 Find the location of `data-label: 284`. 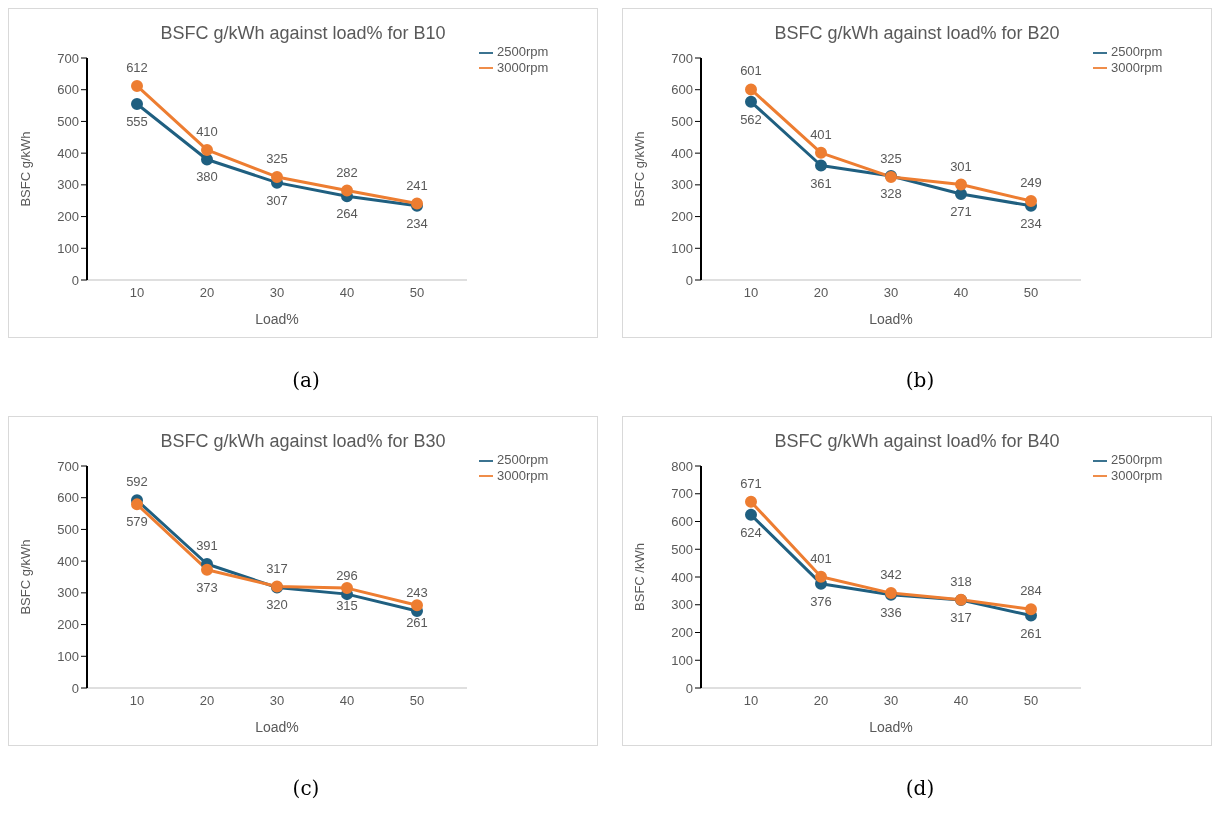

data-label: 284 is located at coordinates (1031, 591).